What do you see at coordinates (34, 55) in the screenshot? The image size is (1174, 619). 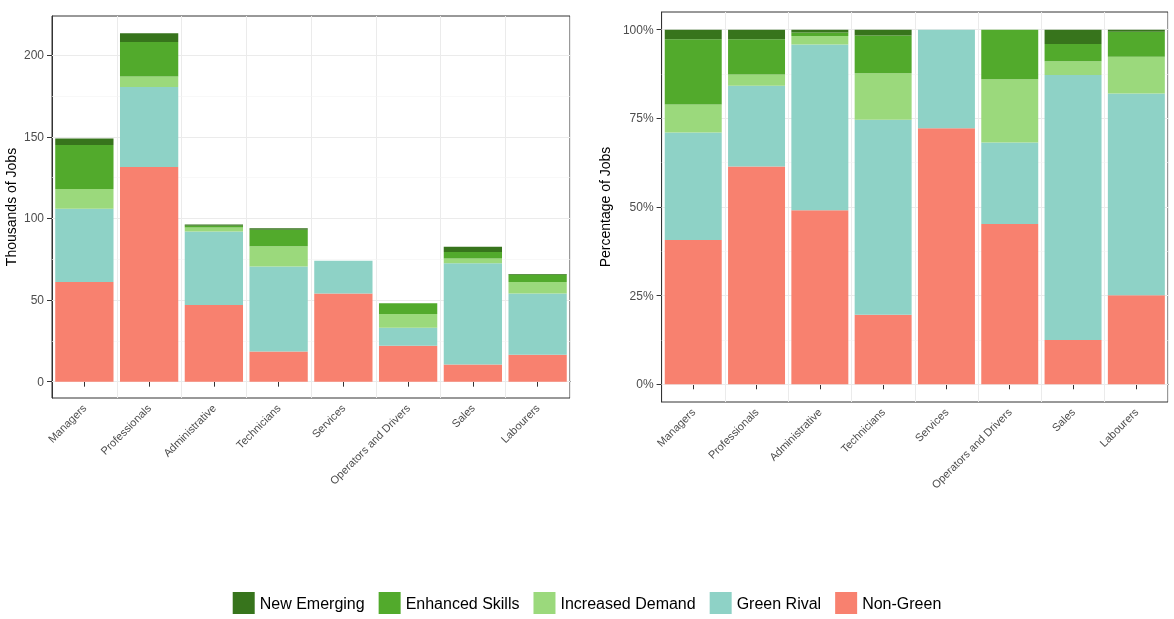 I see `y-tick-label: 200` at bounding box center [34, 55].